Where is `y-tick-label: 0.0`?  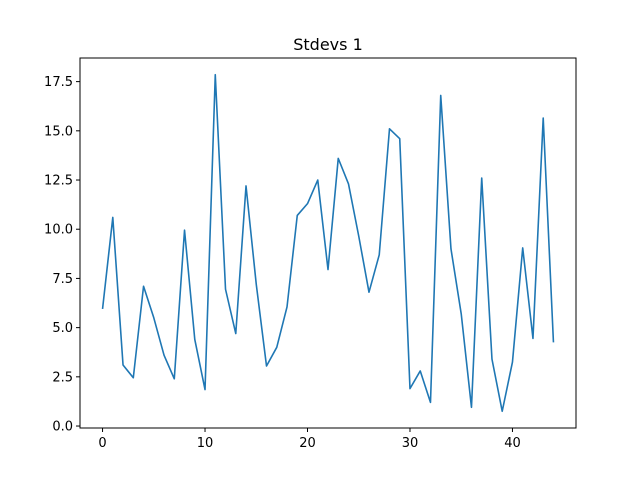
y-tick-label: 0.0 is located at coordinates (62, 427).